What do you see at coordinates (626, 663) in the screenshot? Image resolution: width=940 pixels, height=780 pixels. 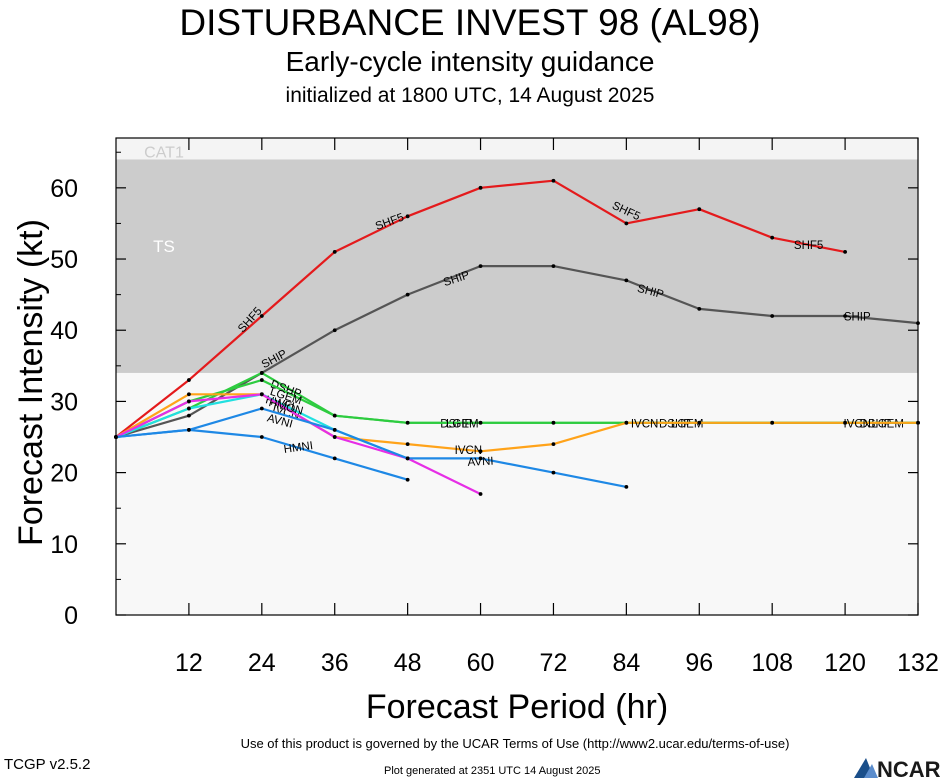 I see `x-tick-label: 84` at bounding box center [626, 663].